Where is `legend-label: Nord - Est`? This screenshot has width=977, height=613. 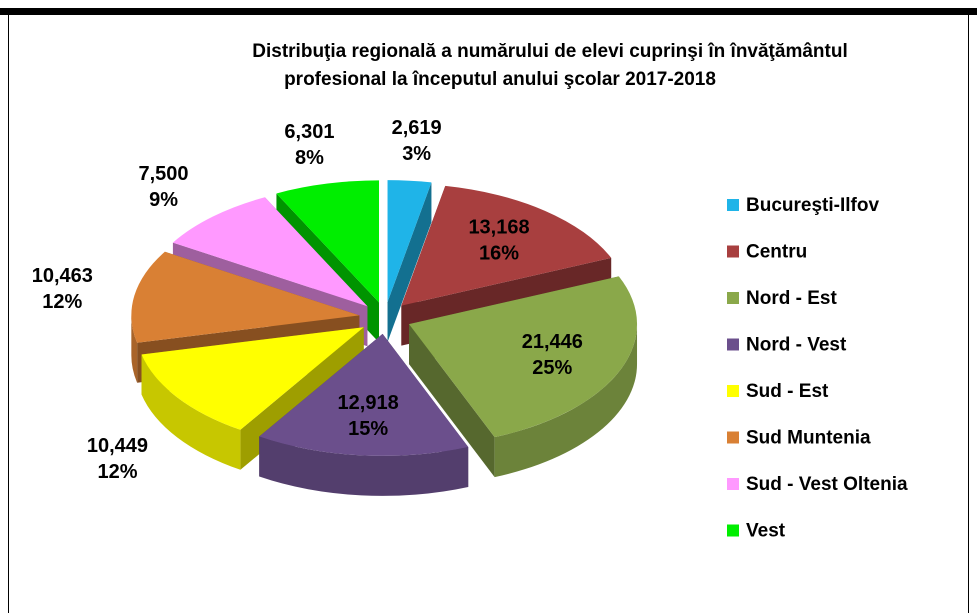
legend-label: Nord - Est is located at coordinates (791, 298).